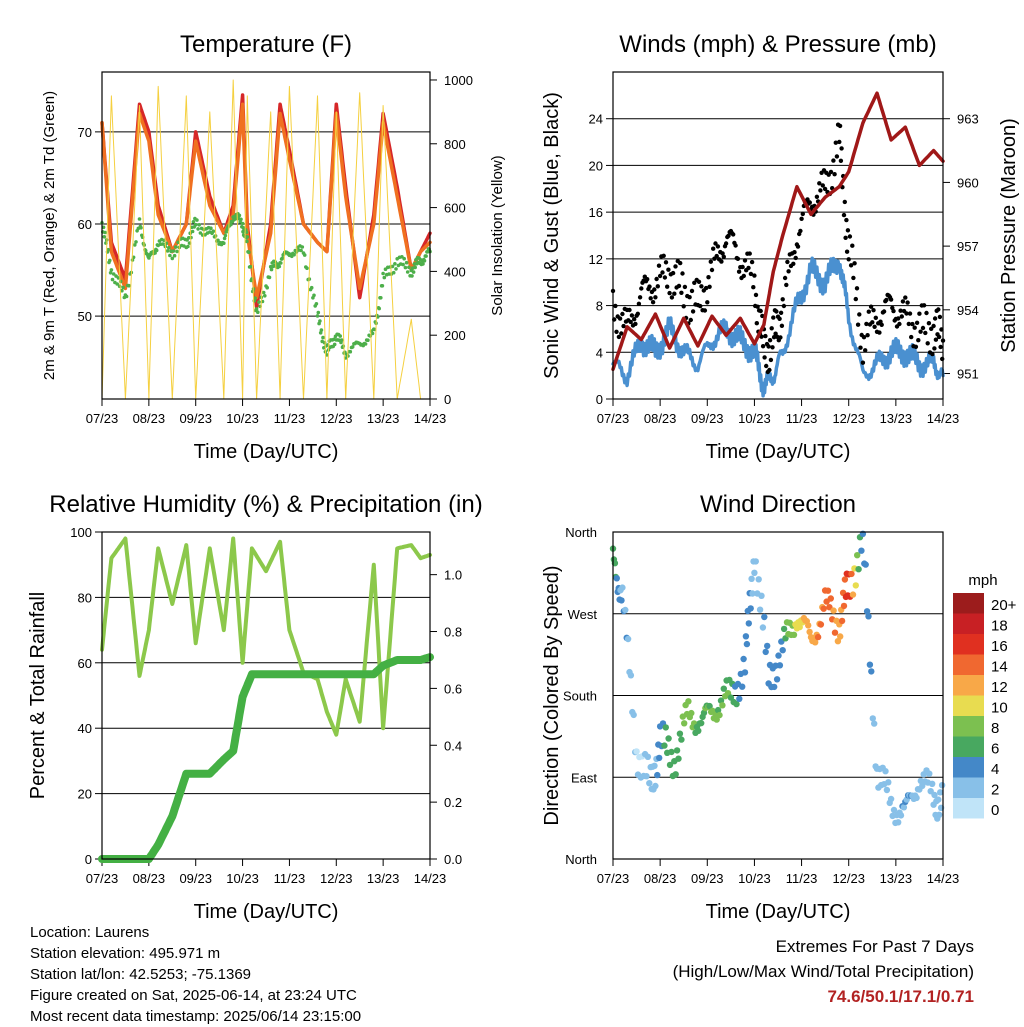 Image resolution: width=1024 pixels, height=1027 pixels. Describe the element at coordinates (195, 418) in the screenshot. I see `x-tick-label: 09/23` at that location.